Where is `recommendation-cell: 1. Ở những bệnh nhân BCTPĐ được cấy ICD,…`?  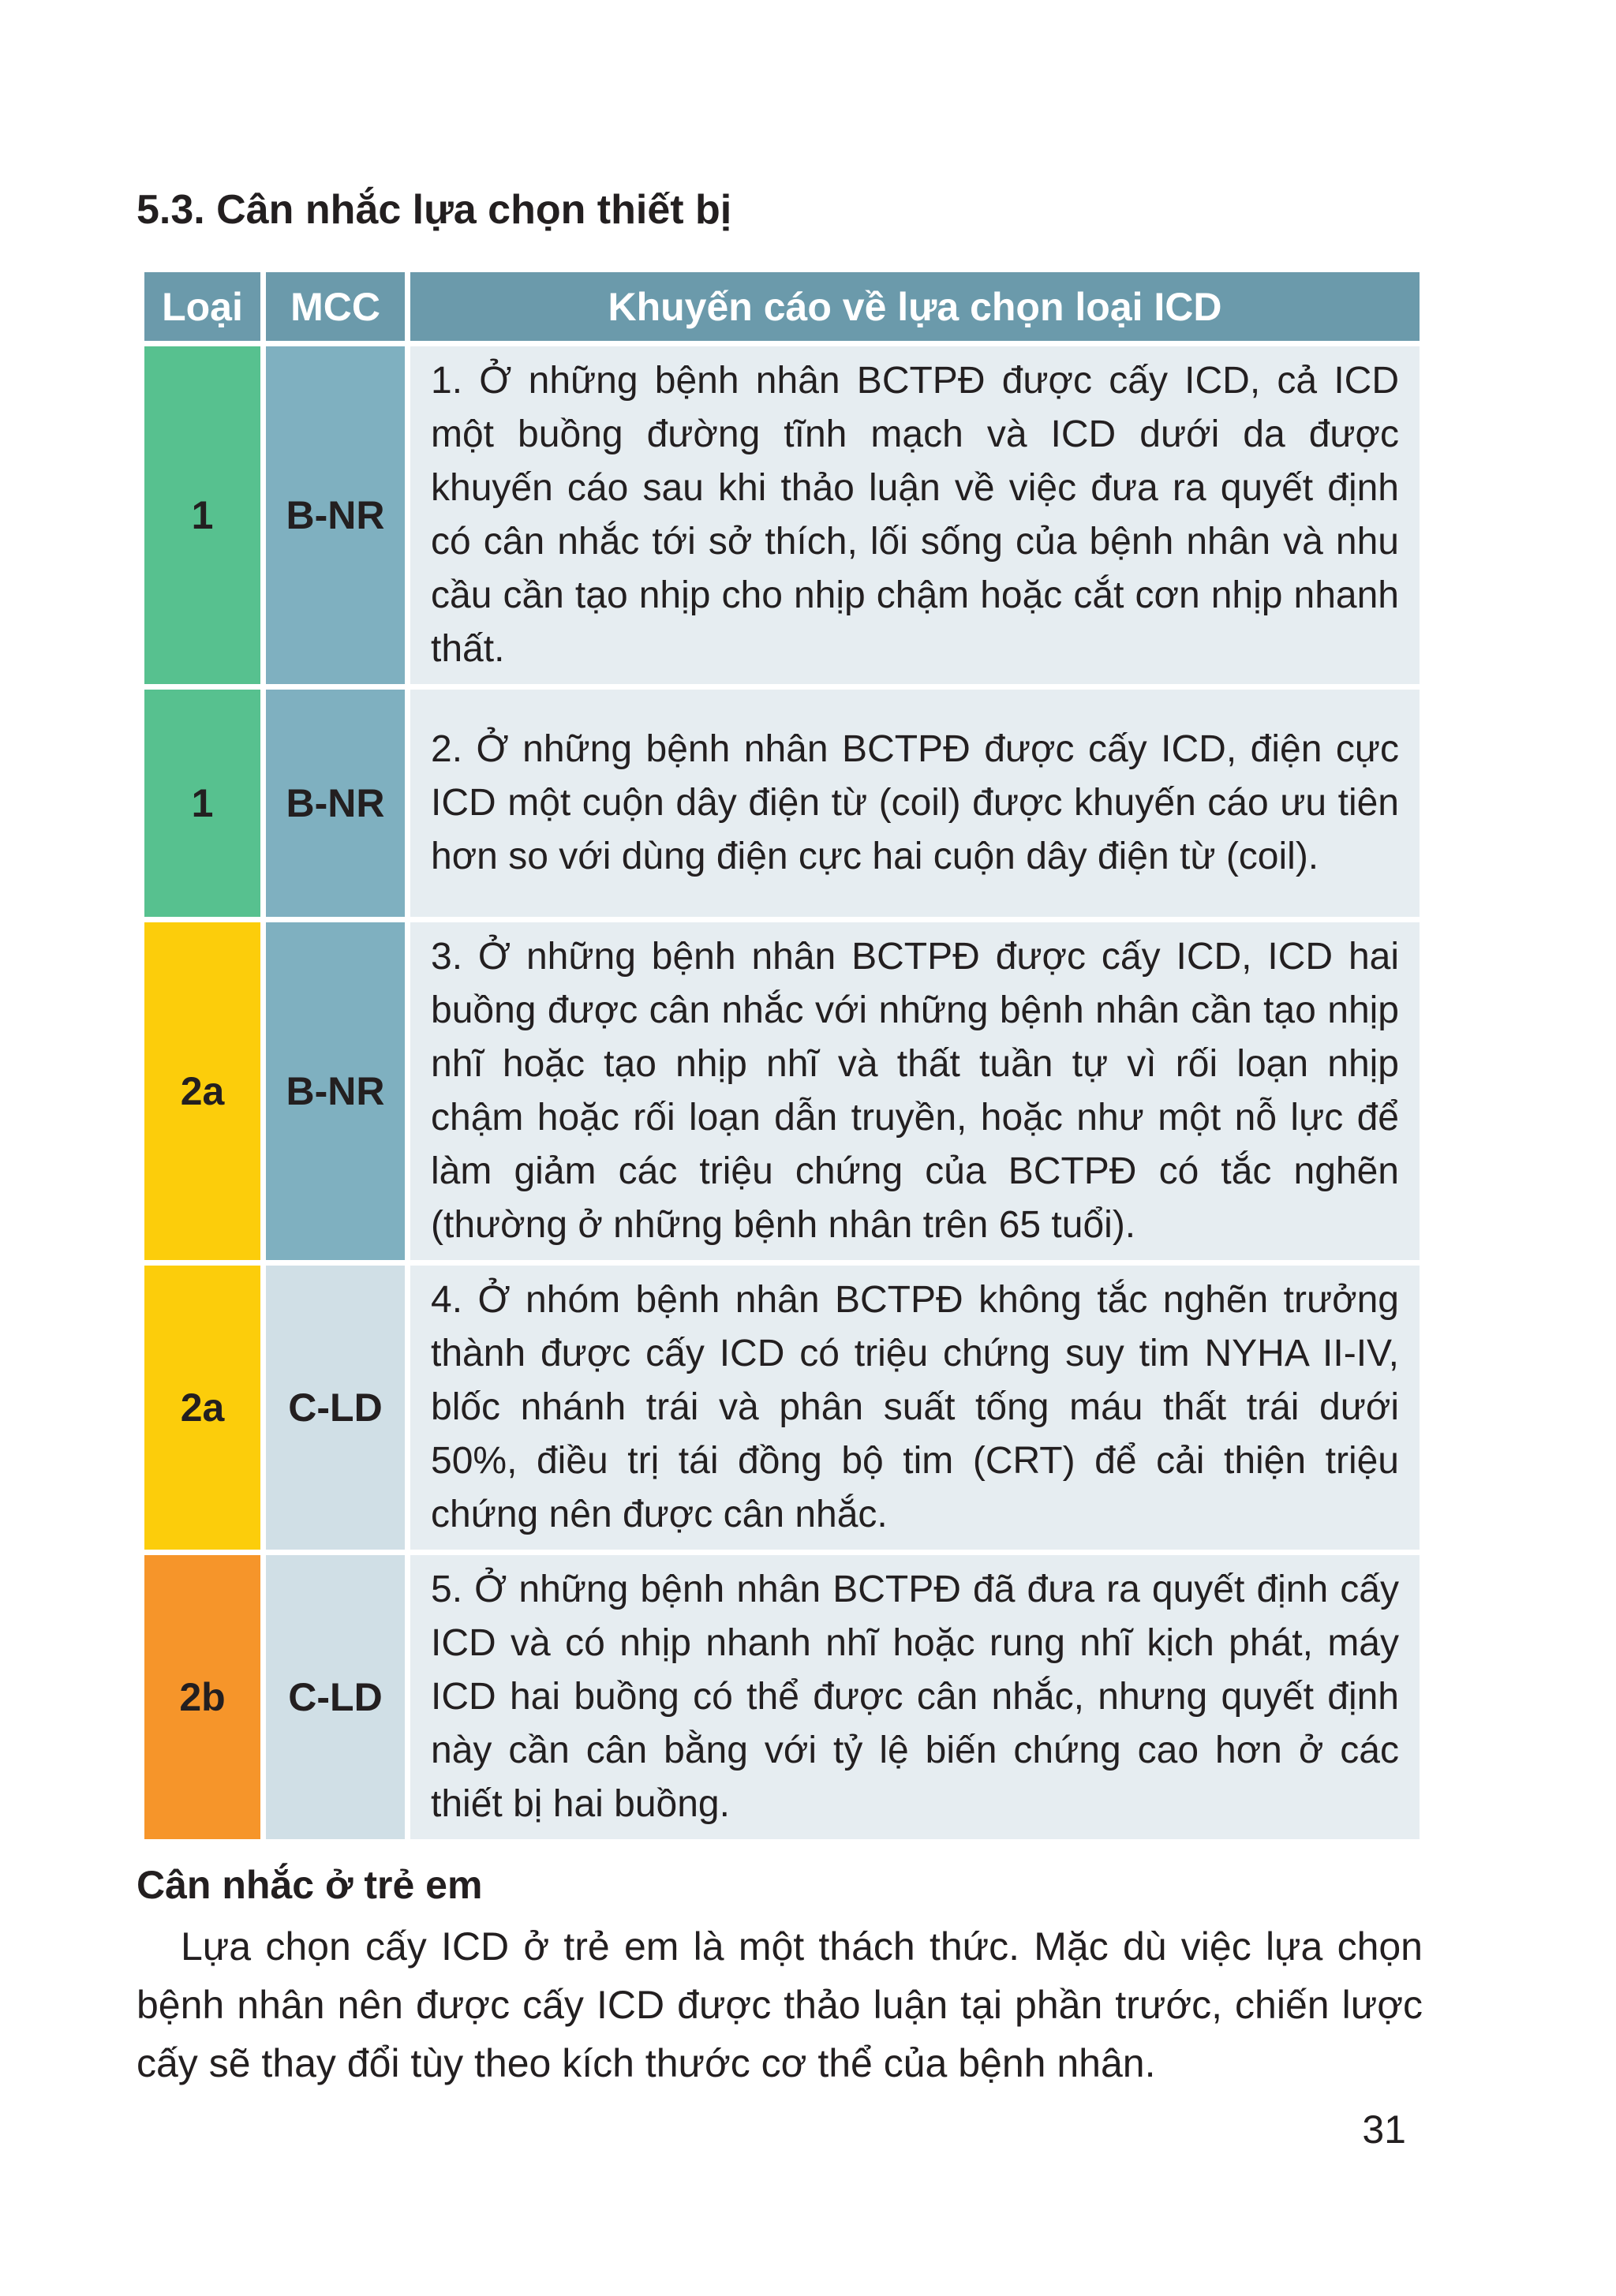
recommendation-cell: 1. Ở những bệnh nhân BCTPĐ được cấy ICD,… is located at coordinates (915, 515).